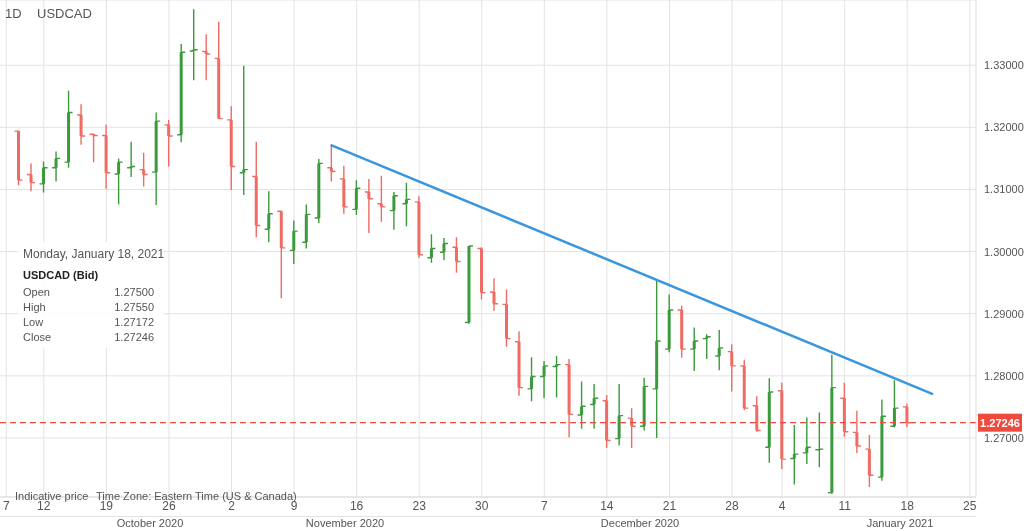  What do you see at coordinates (1004, 437) in the screenshot?
I see `y-tick-label: 1.27000` at bounding box center [1004, 437].